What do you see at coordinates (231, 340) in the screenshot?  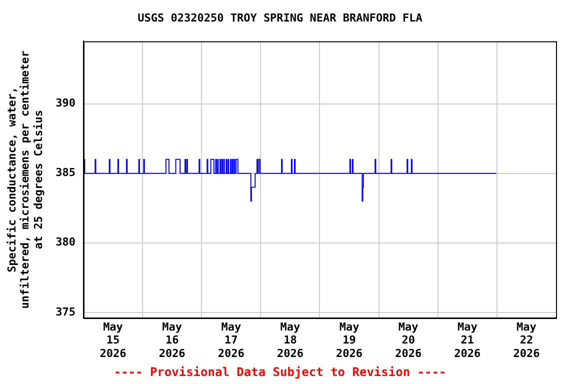 I see `x-tick-label: May 17 2026` at bounding box center [231, 340].